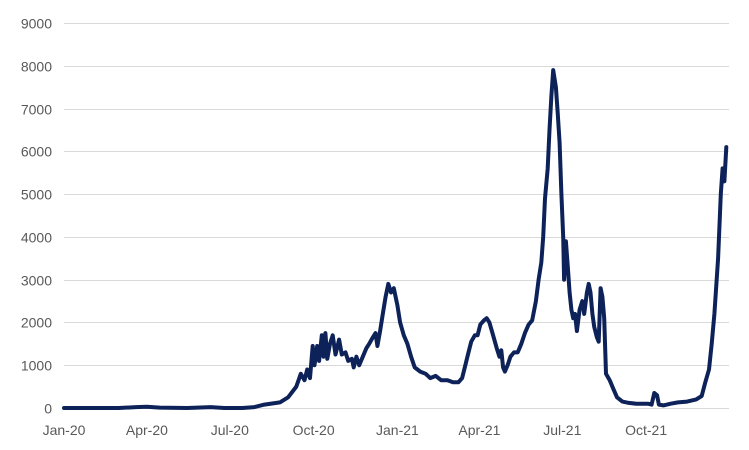 Image resolution: width=749 pixels, height=450 pixels. Describe the element at coordinates (397, 430) in the screenshot. I see `x-tick-label: Jan-21` at that location.